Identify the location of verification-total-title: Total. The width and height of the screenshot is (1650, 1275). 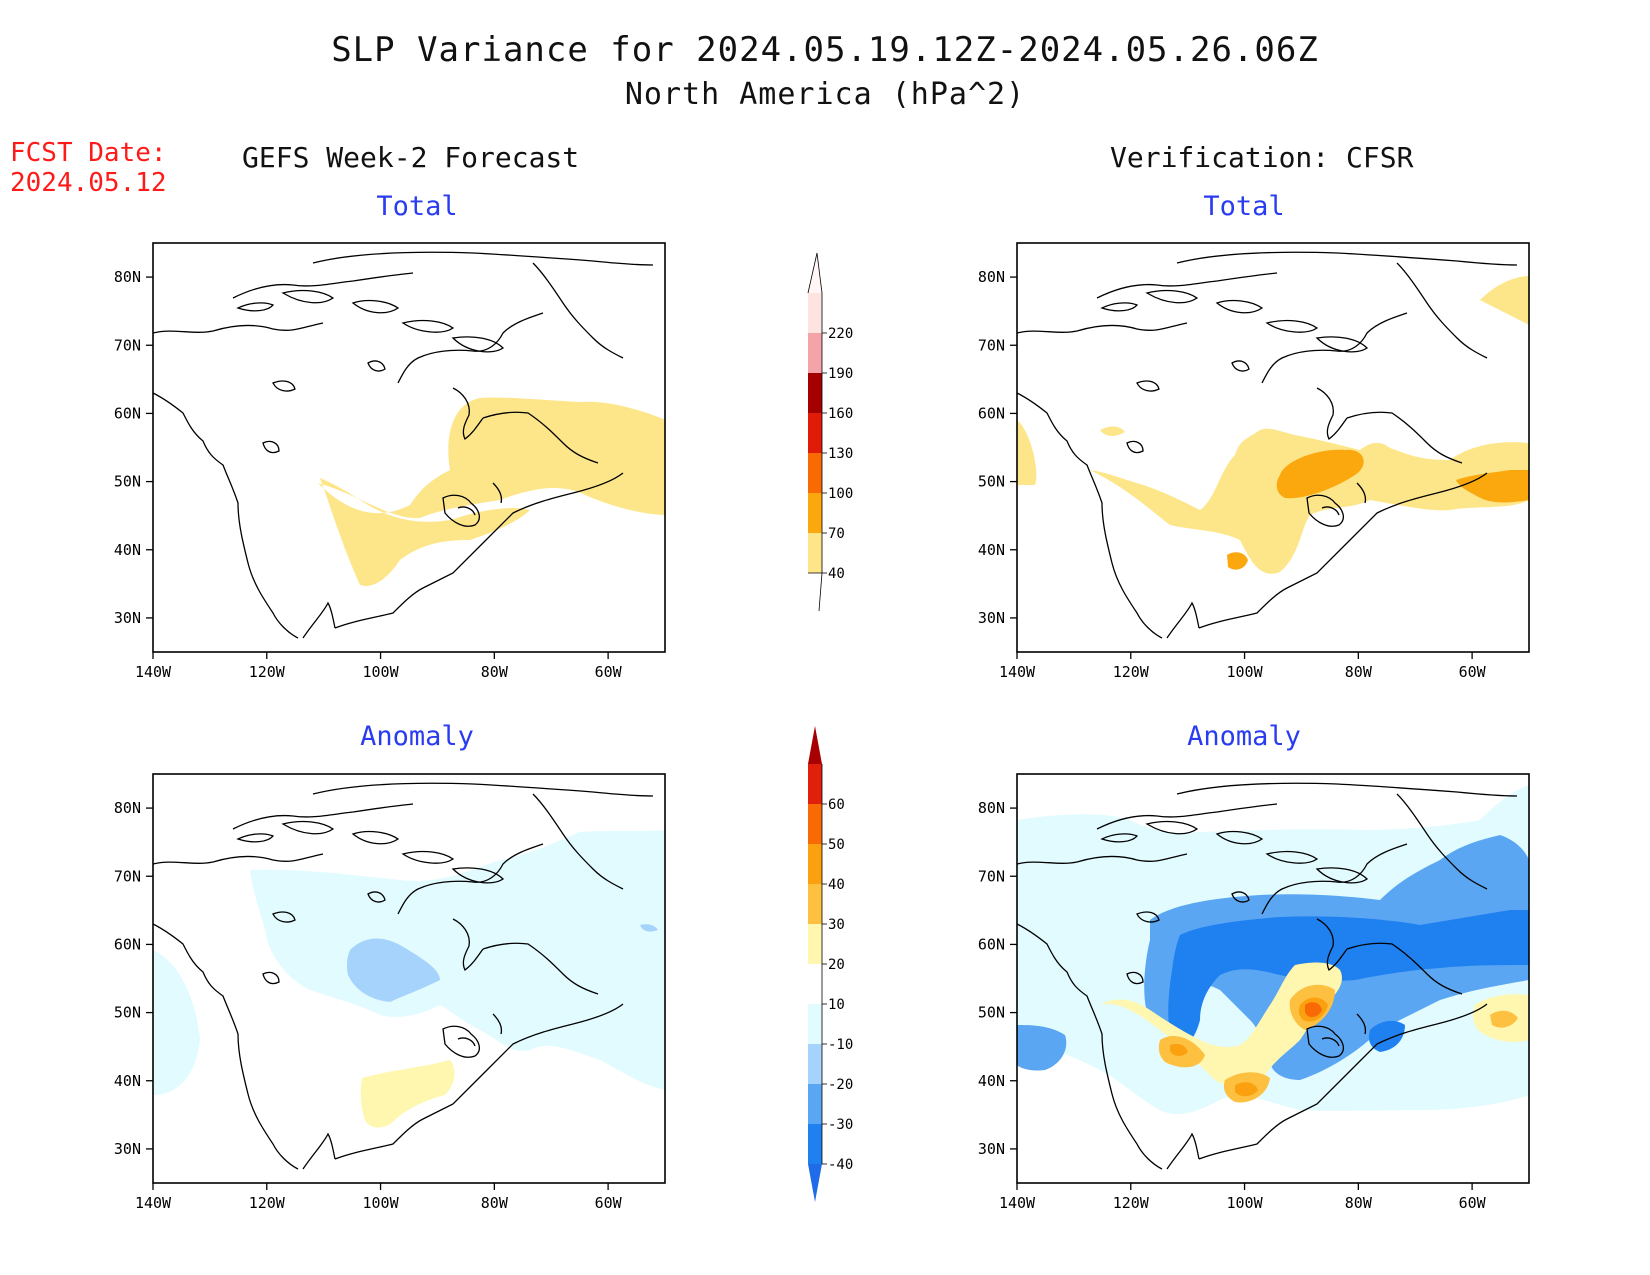
(1244, 206).